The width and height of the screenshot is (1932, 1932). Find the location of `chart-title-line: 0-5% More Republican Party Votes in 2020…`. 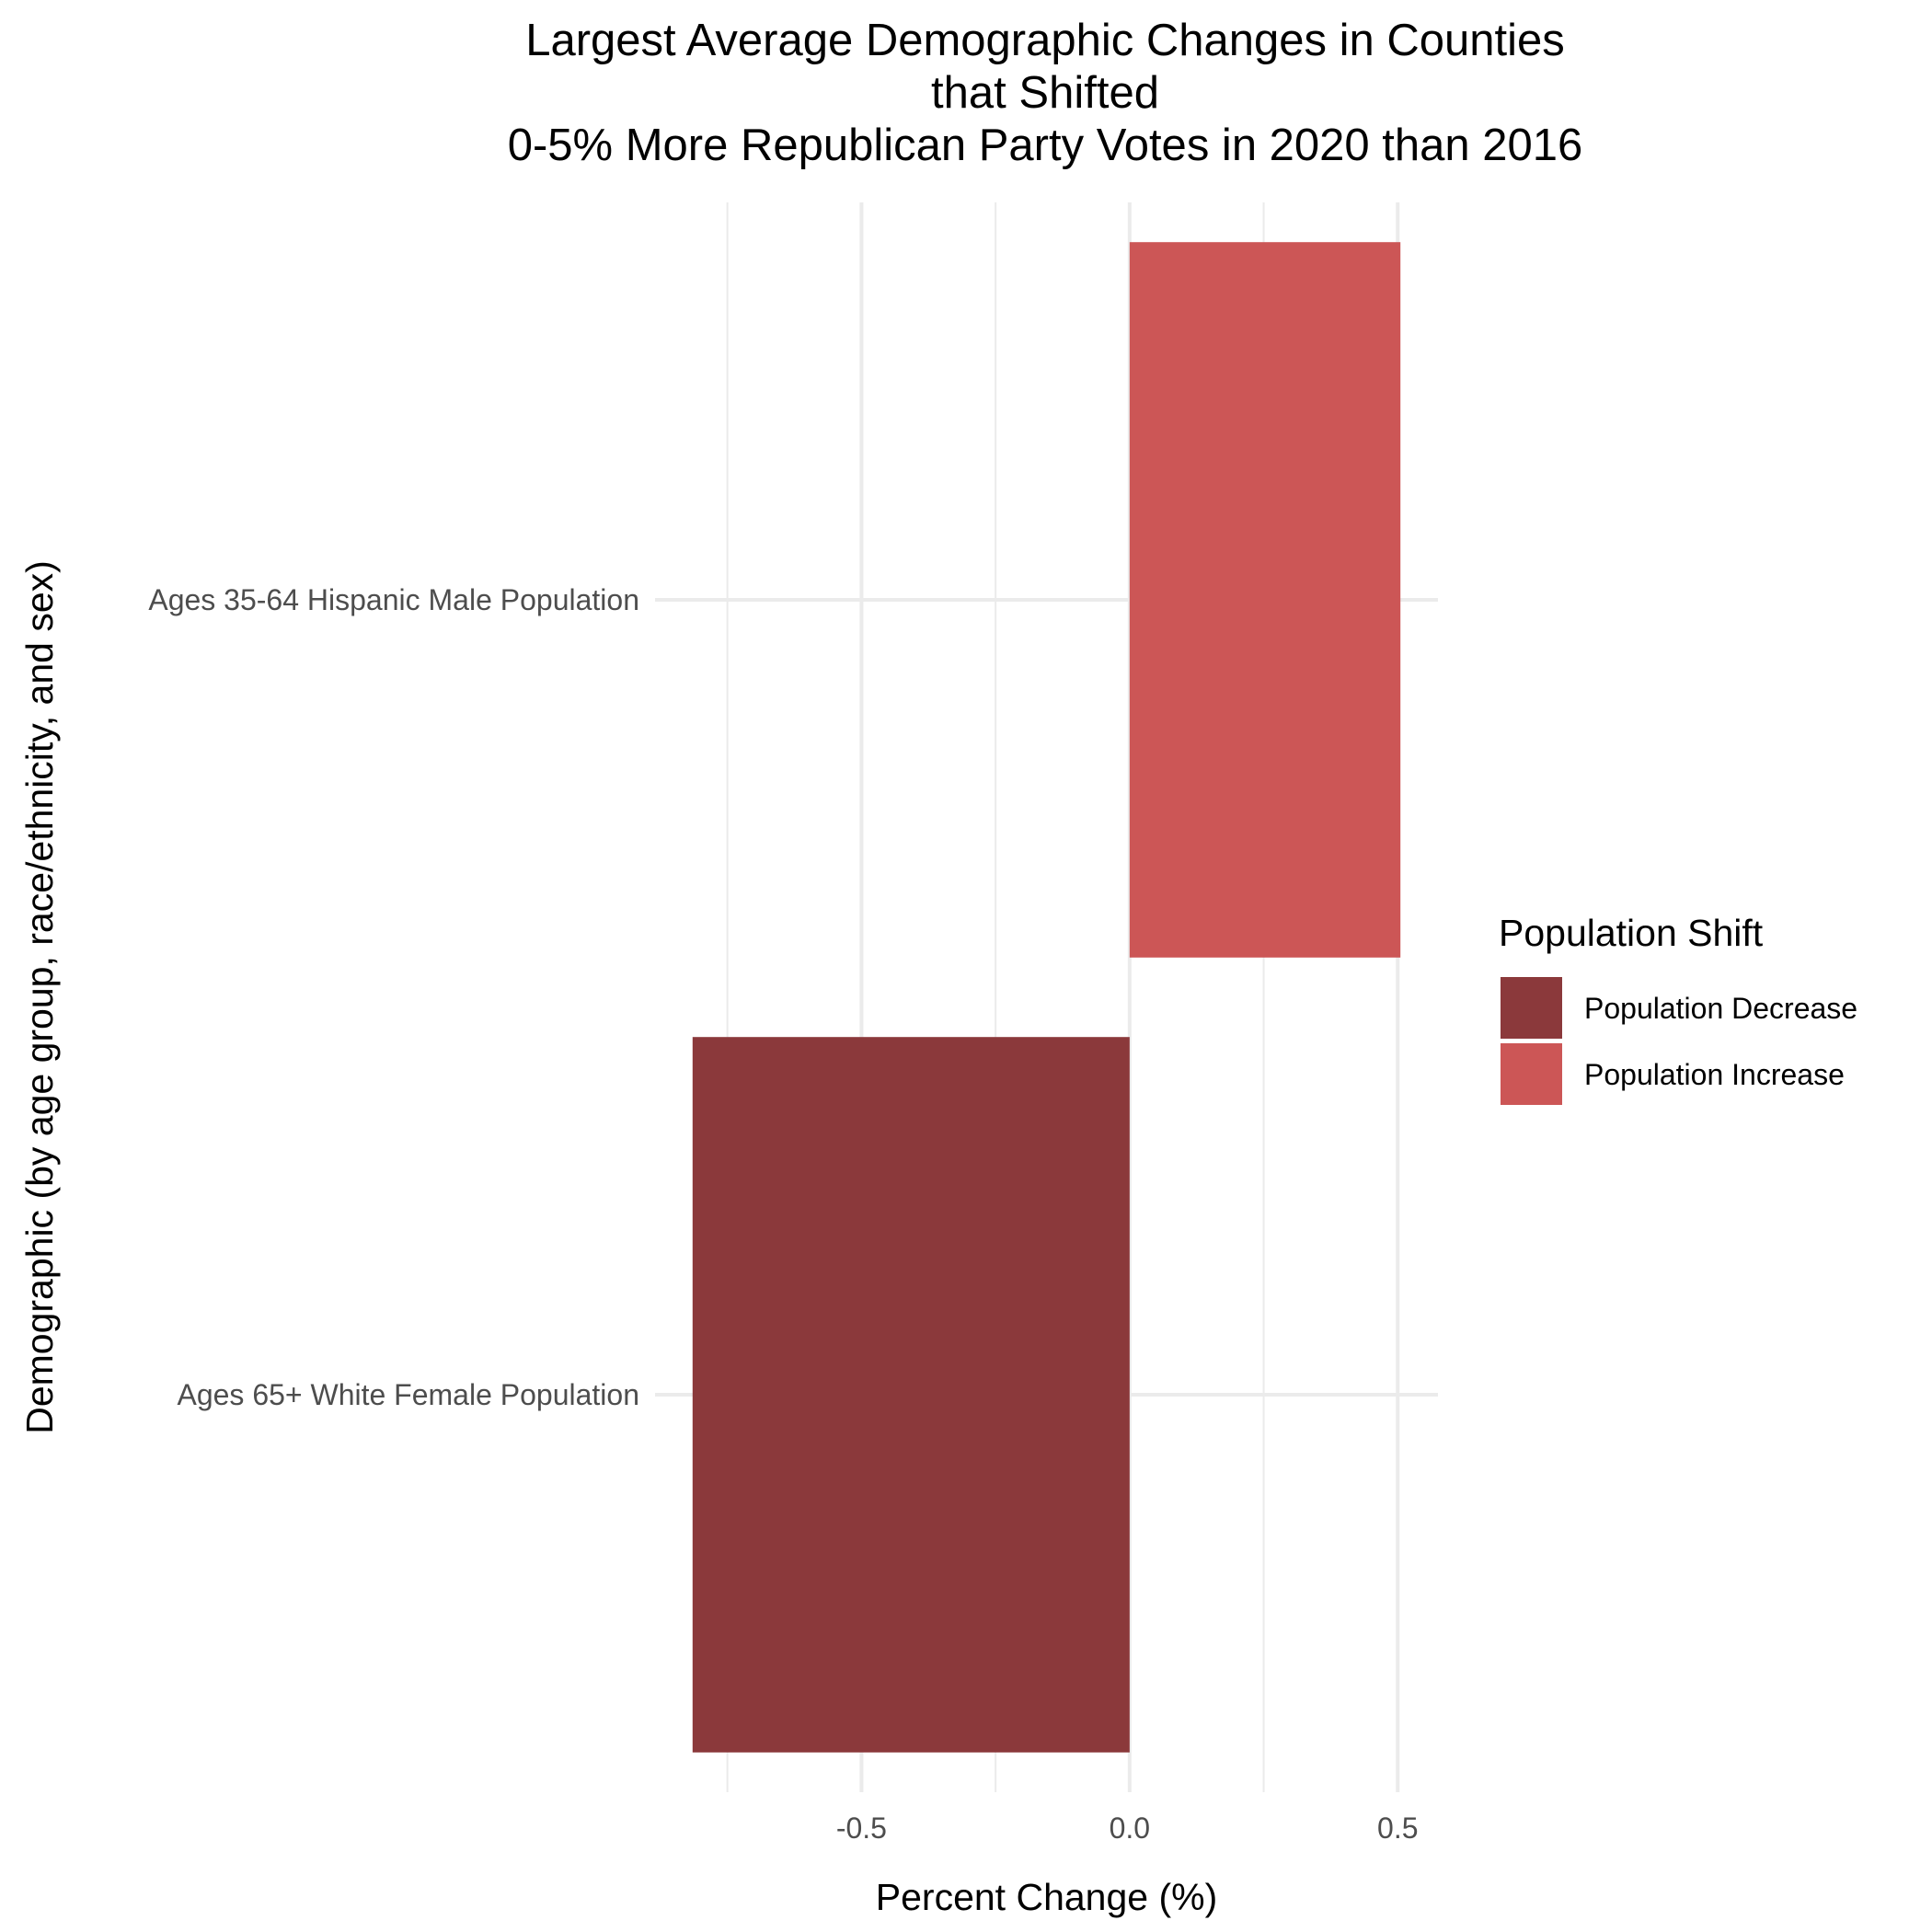

chart-title-line: 0-5% More Republican Party Votes in 2020… is located at coordinates (1045, 145).